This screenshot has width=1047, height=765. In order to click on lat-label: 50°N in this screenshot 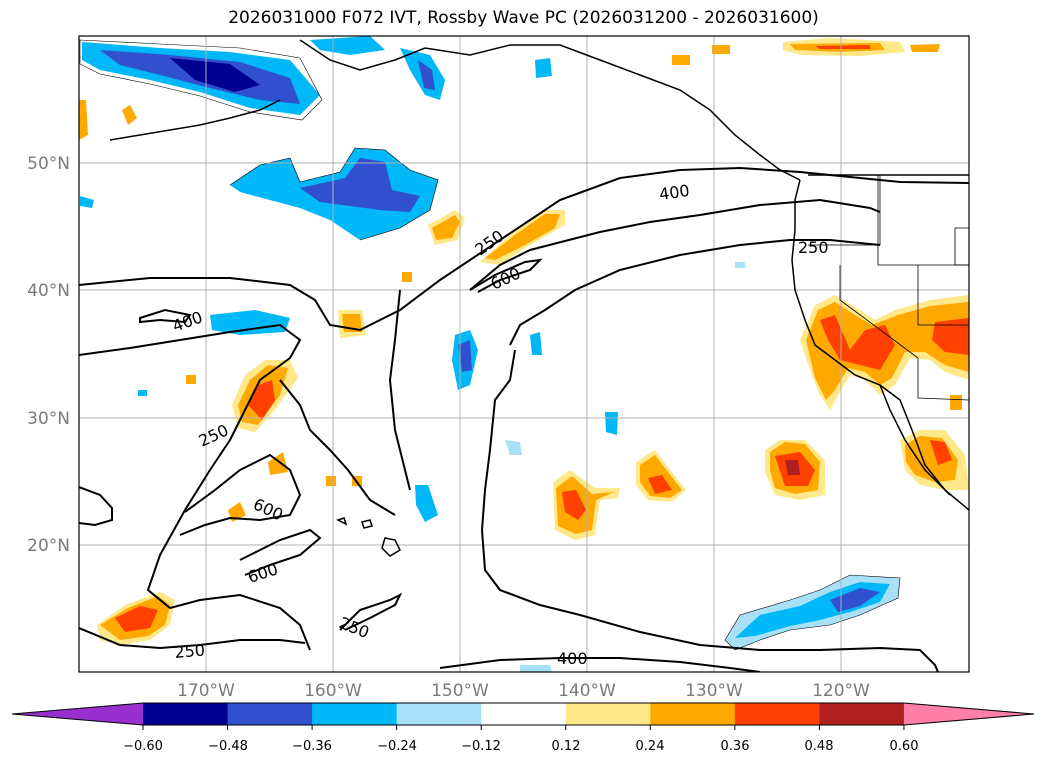, I will do `click(48, 164)`.